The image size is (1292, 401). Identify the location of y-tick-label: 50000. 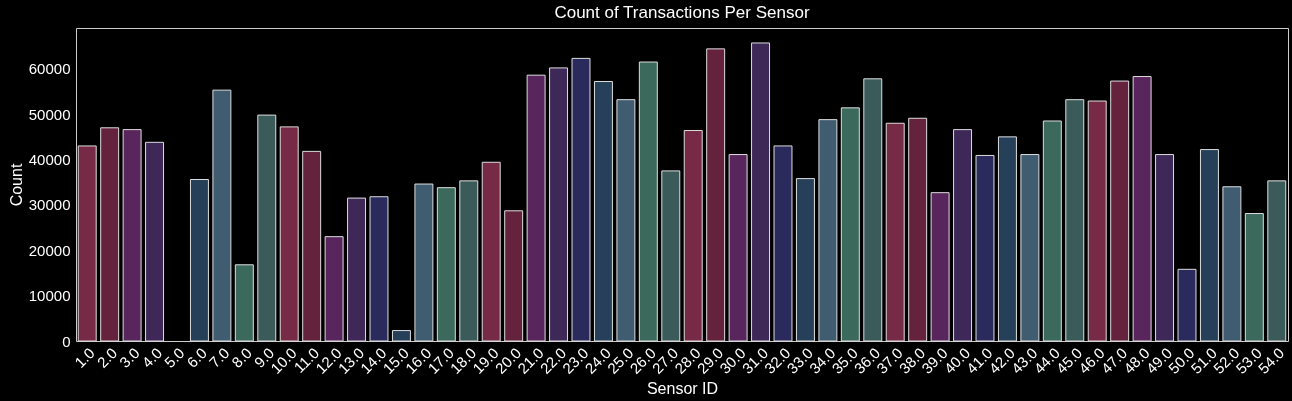
(49, 114).